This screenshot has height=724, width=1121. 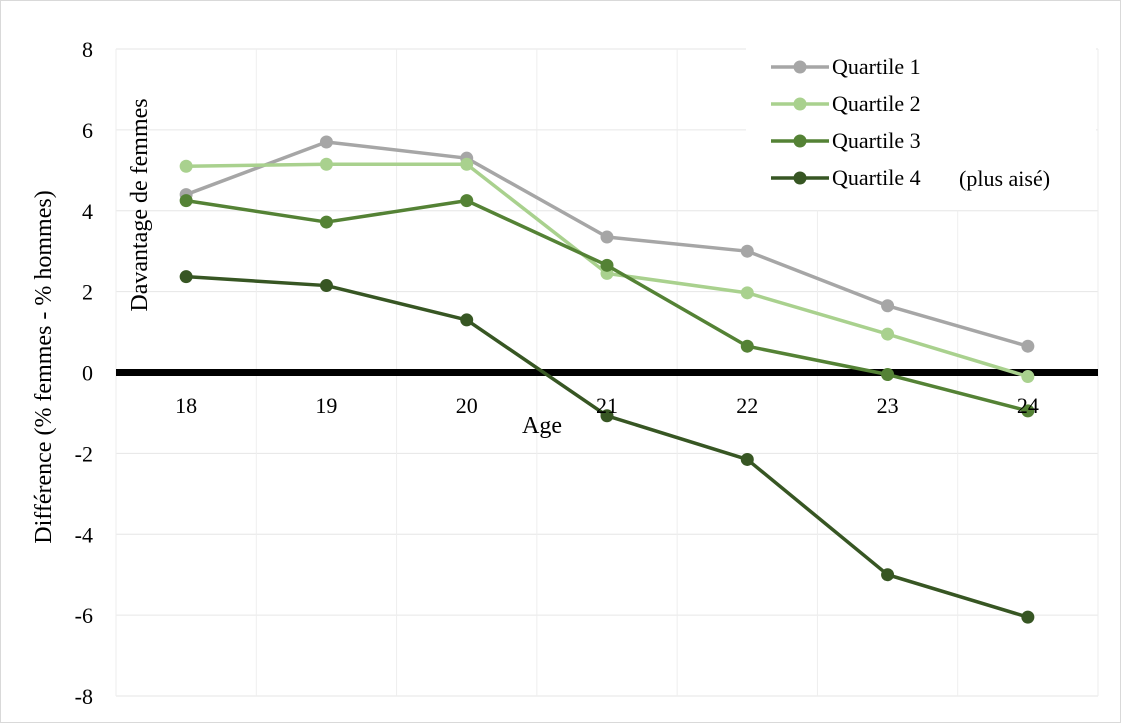 I want to click on y-tick-label: -2, so click(x=84, y=453).